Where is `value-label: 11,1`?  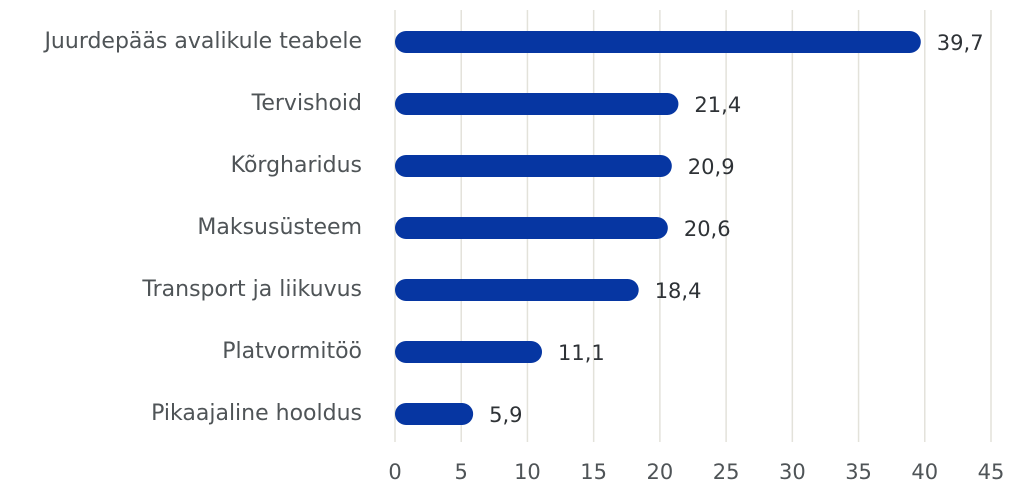 value-label: 11,1 is located at coordinates (581, 353).